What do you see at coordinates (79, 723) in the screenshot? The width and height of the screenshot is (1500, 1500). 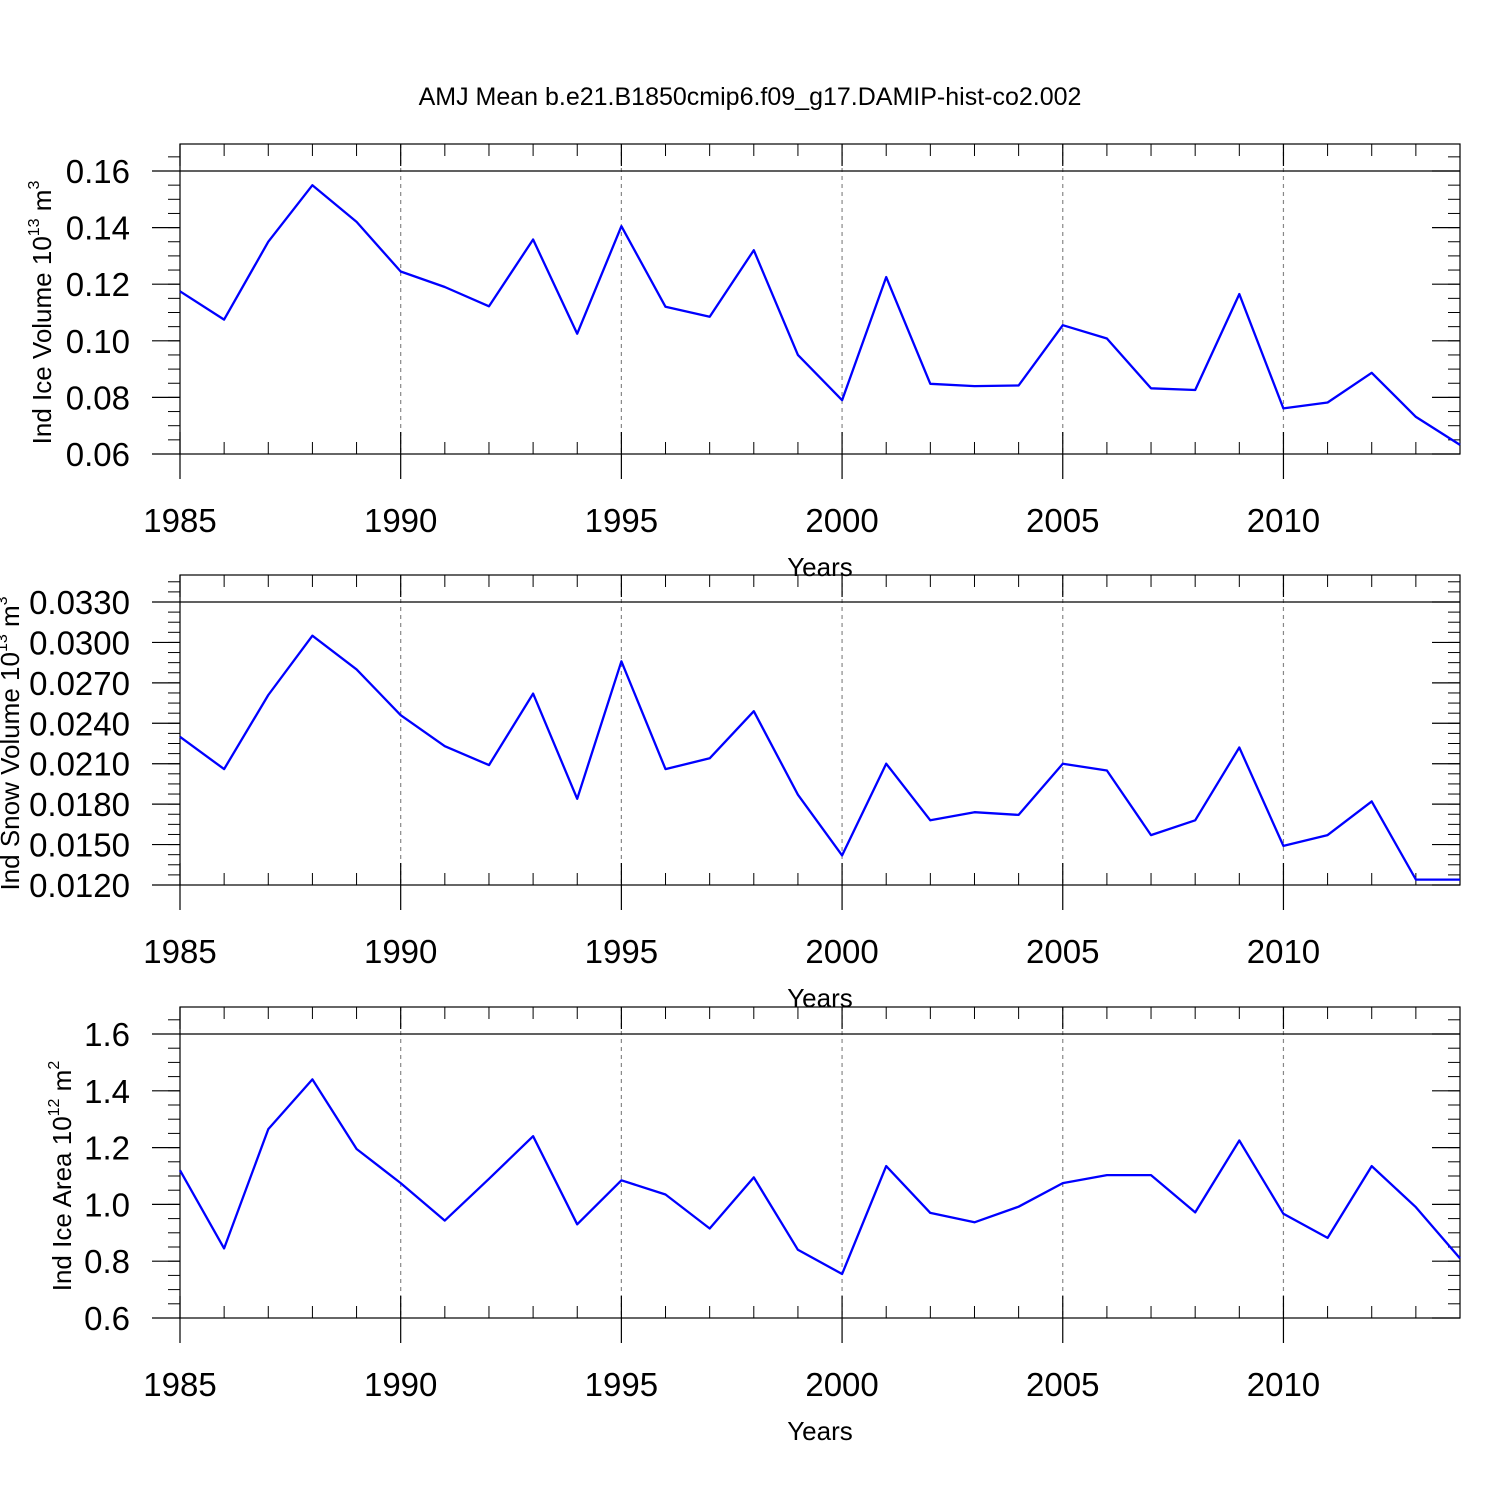 I see `y-tick-label: 0.0240` at bounding box center [79, 723].